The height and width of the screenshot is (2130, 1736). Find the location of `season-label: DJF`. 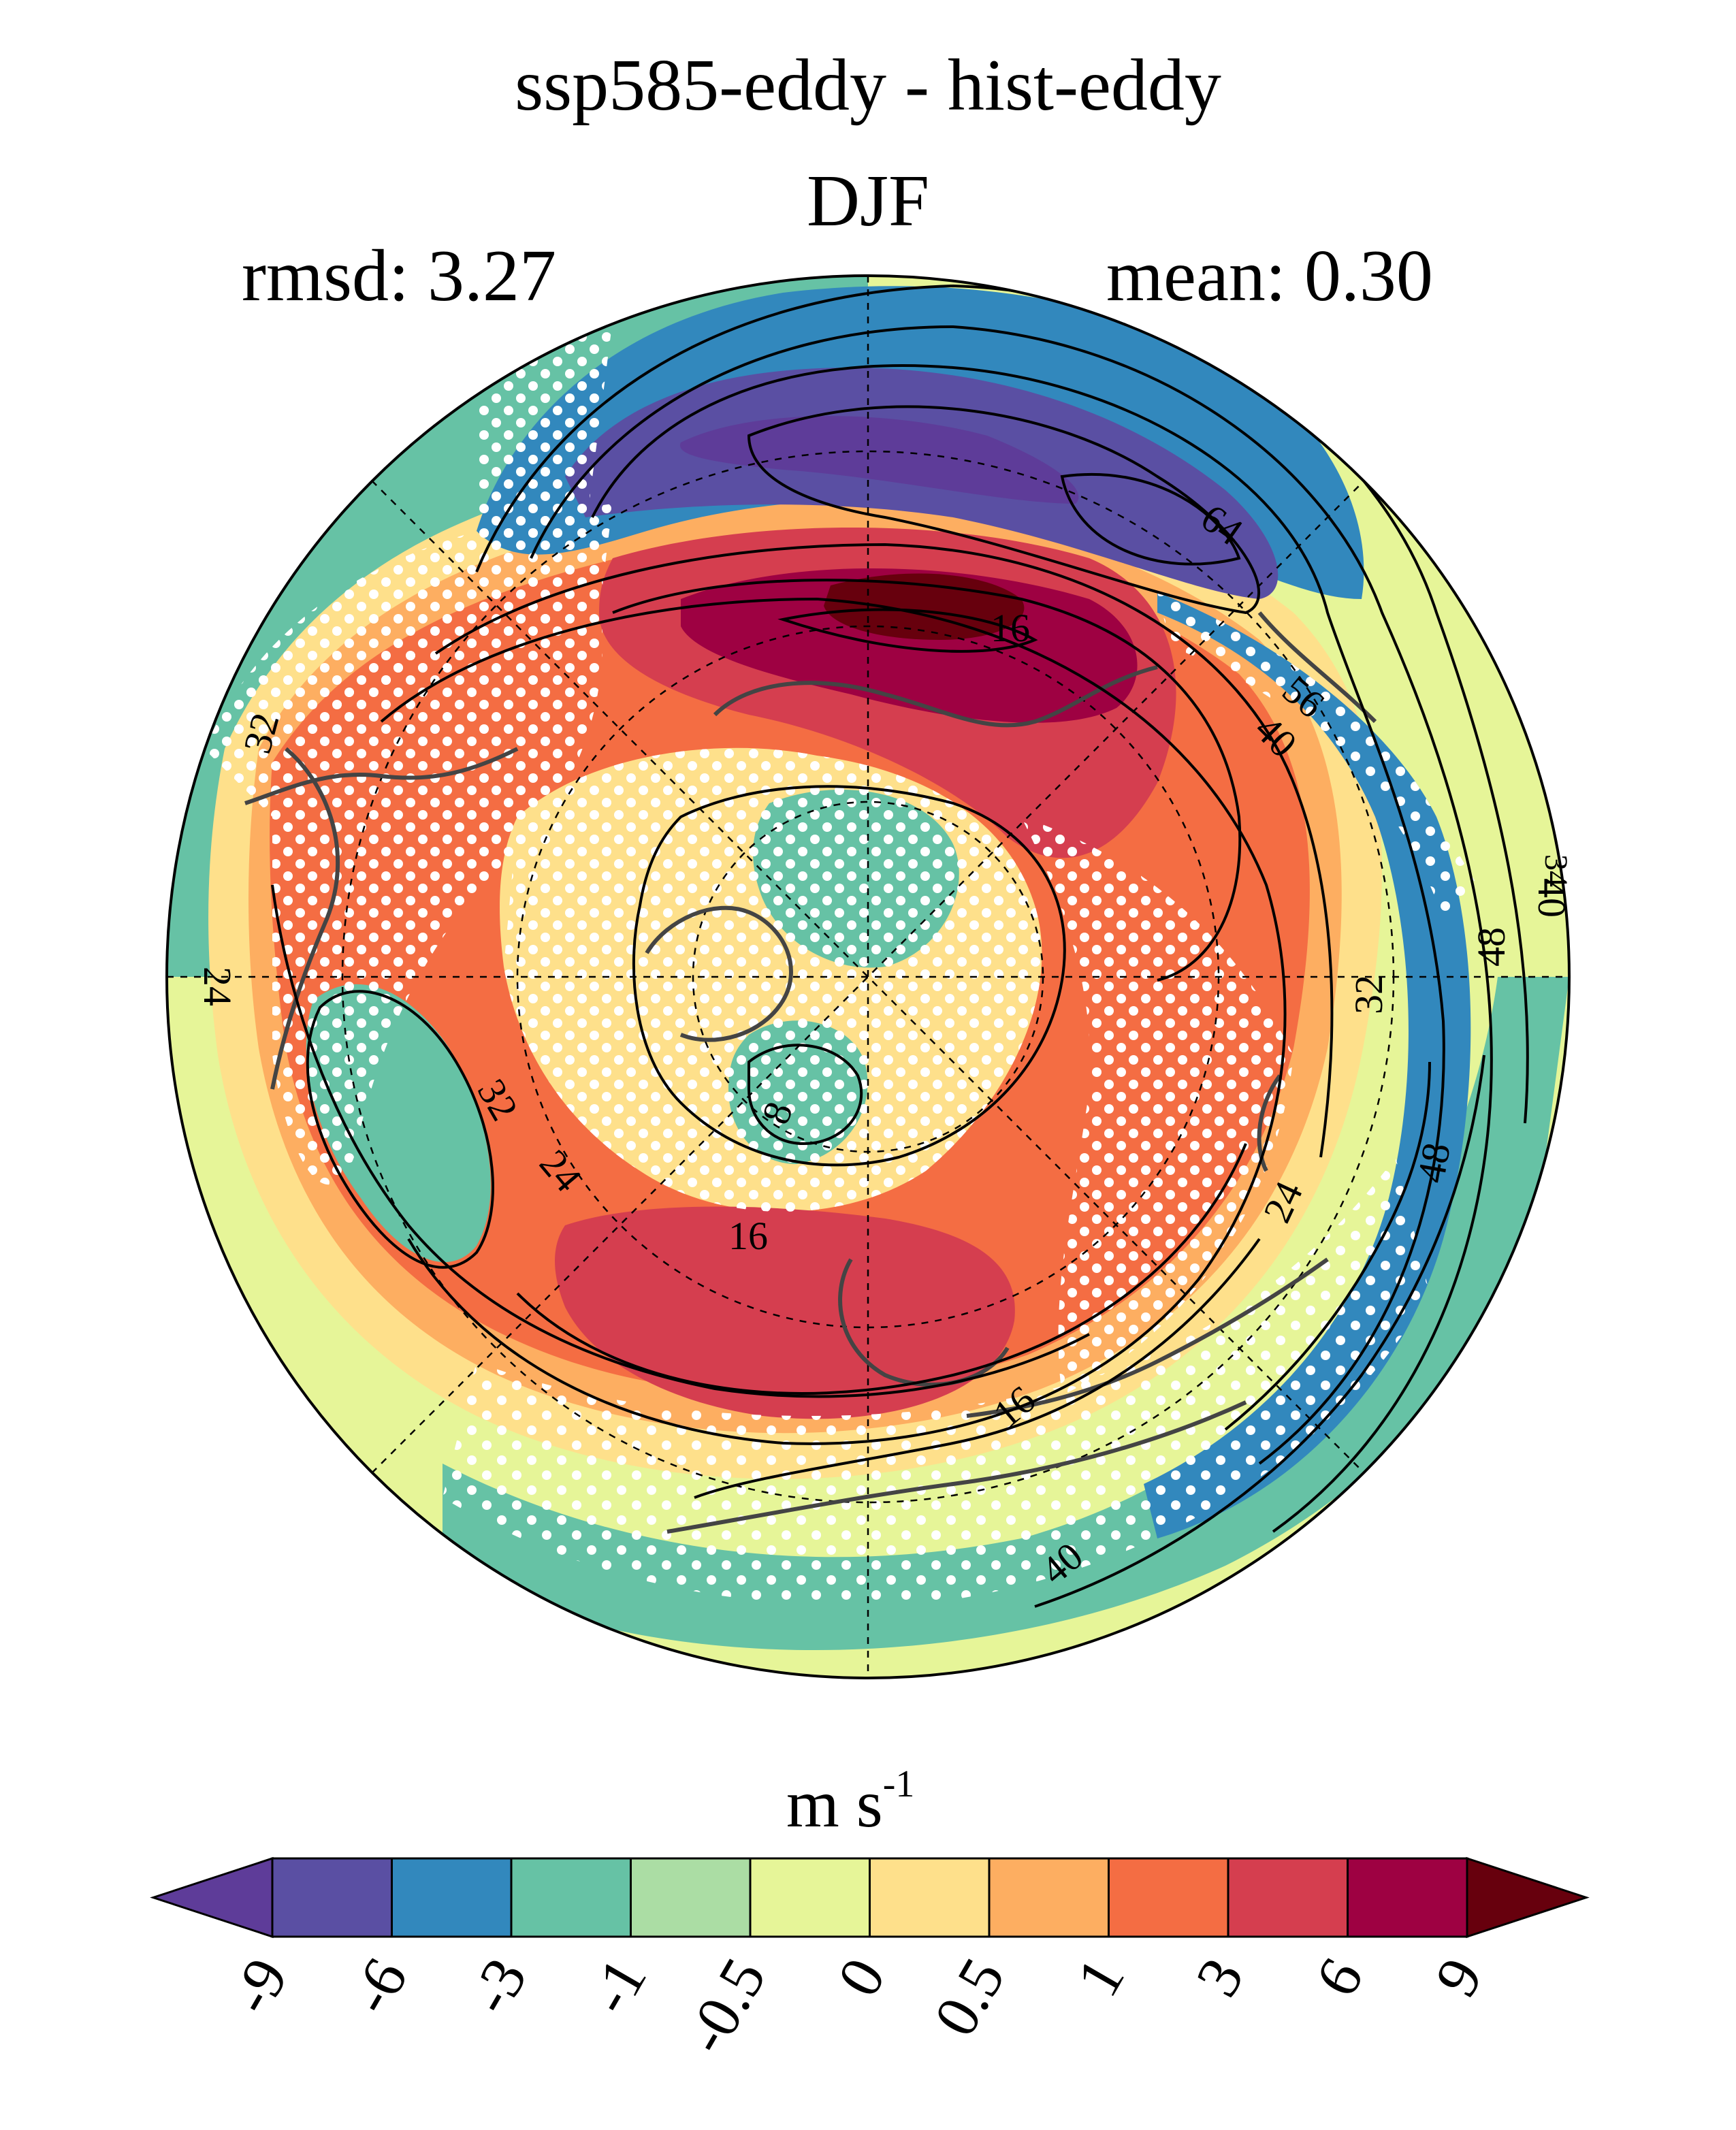

season-label: DJF is located at coordinates (868, 201).